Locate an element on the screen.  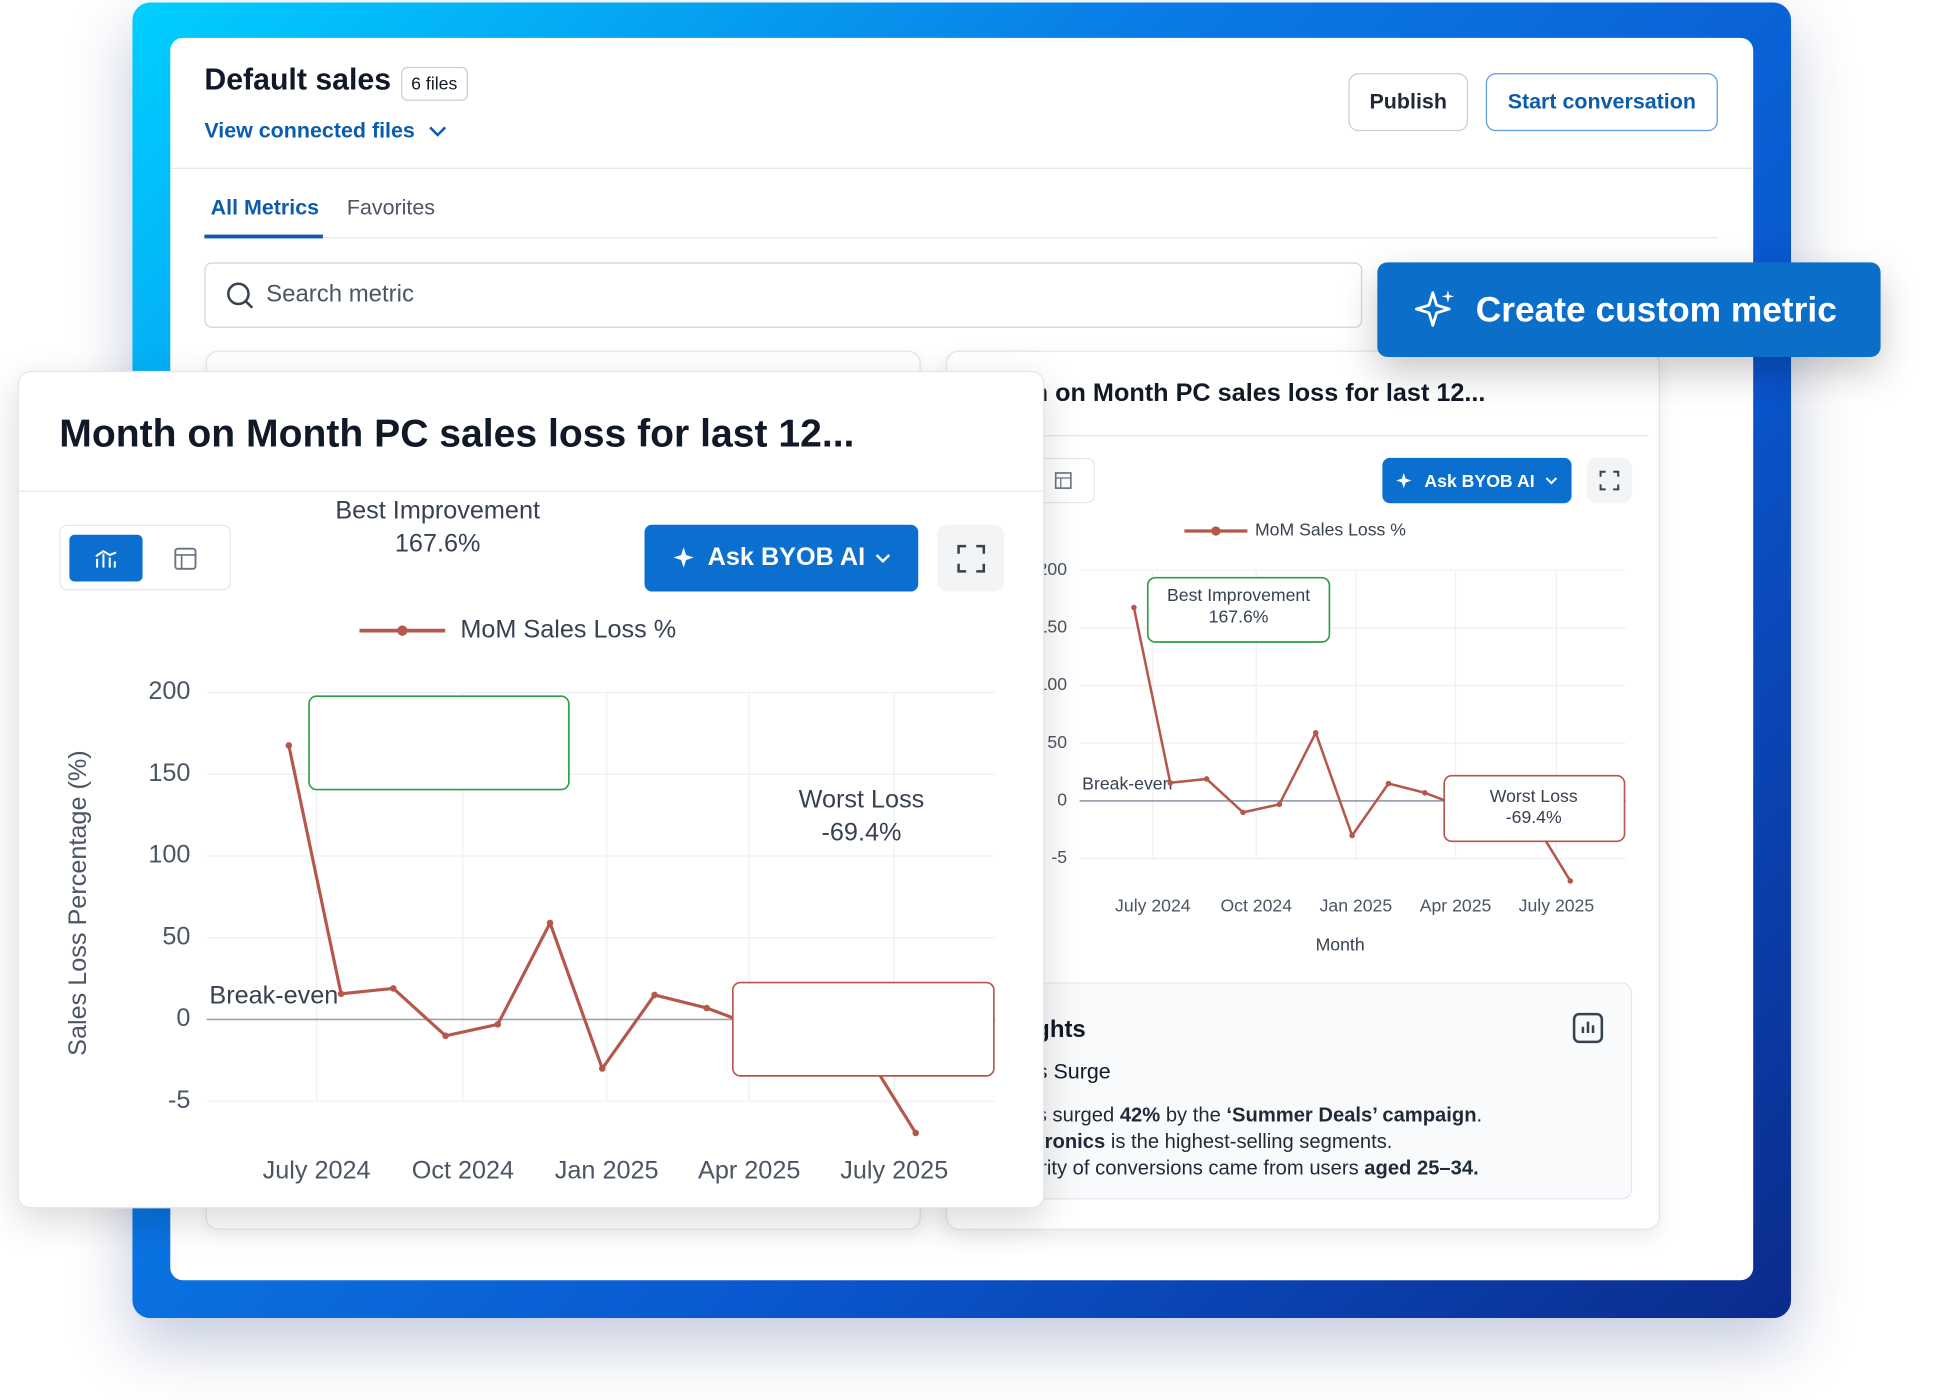
x-tick-label: Oct 2024 is located at coordinates (463, 1170).